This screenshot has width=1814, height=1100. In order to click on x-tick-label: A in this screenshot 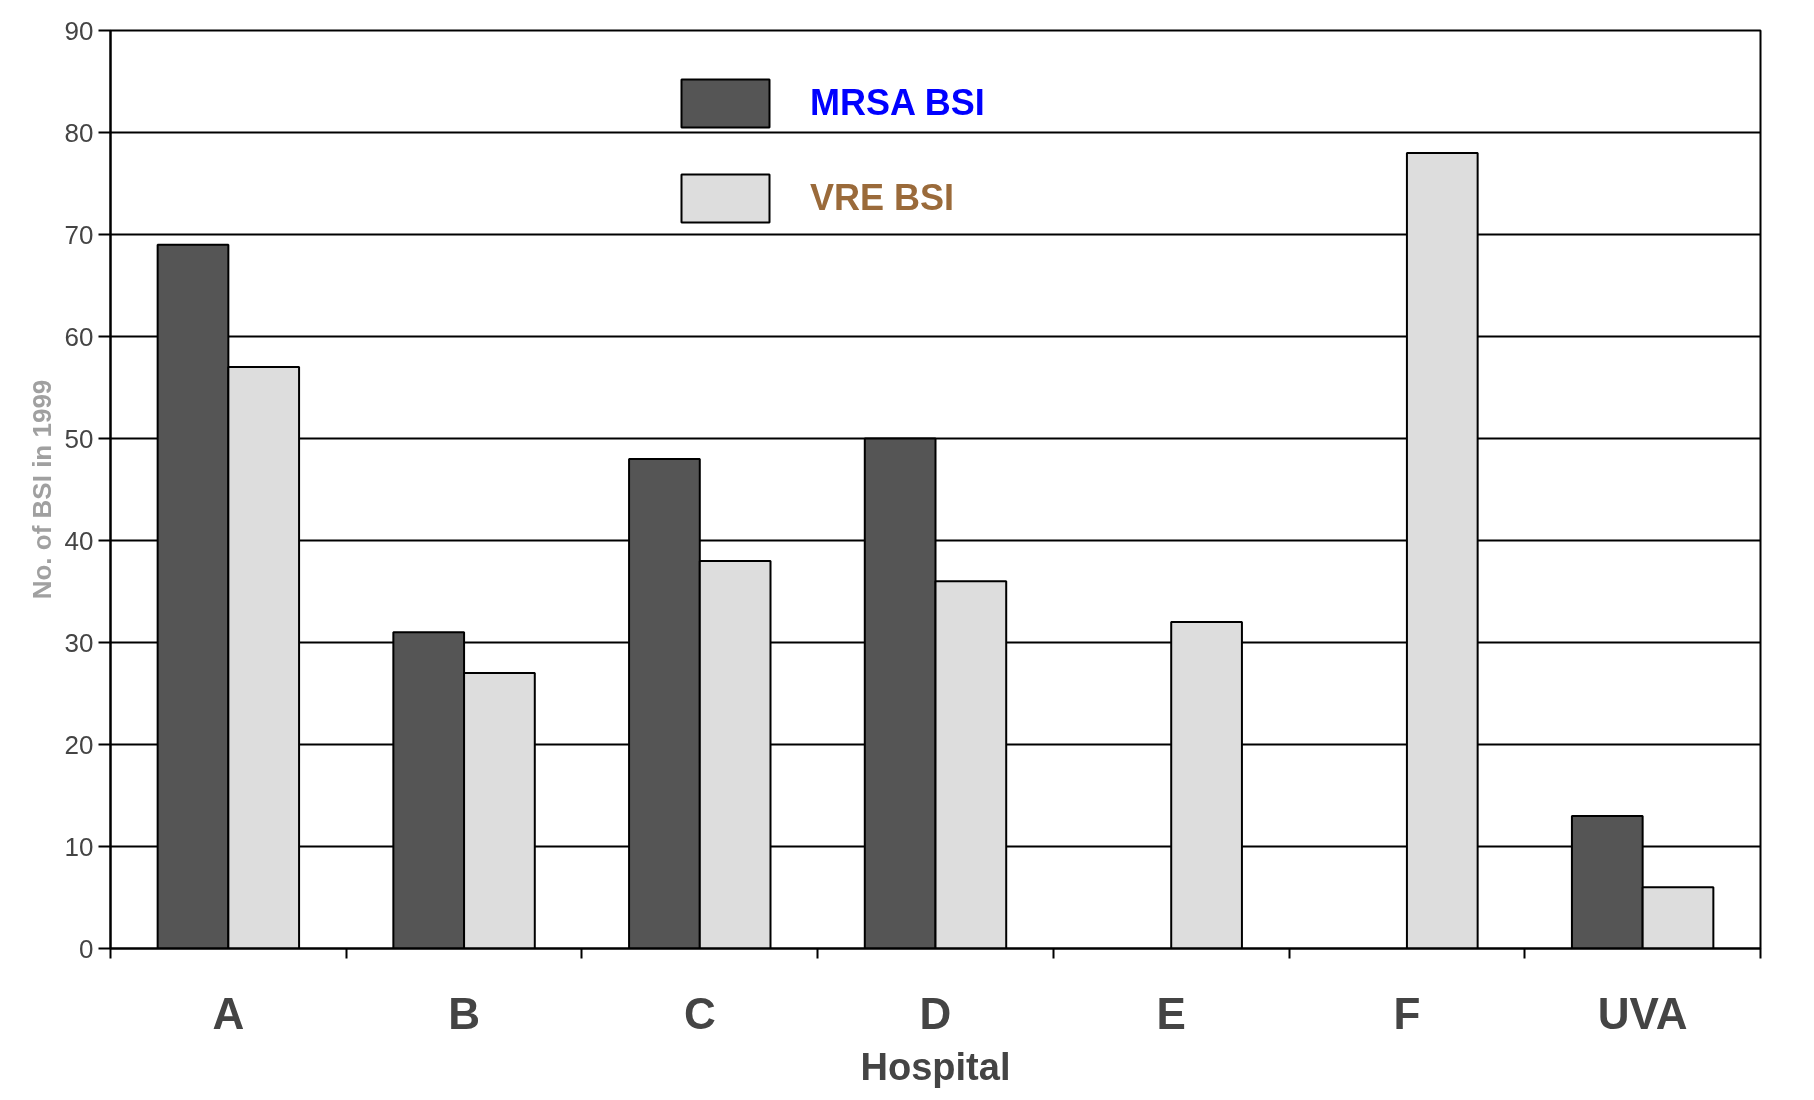, I will do `click(228, 1013)`.